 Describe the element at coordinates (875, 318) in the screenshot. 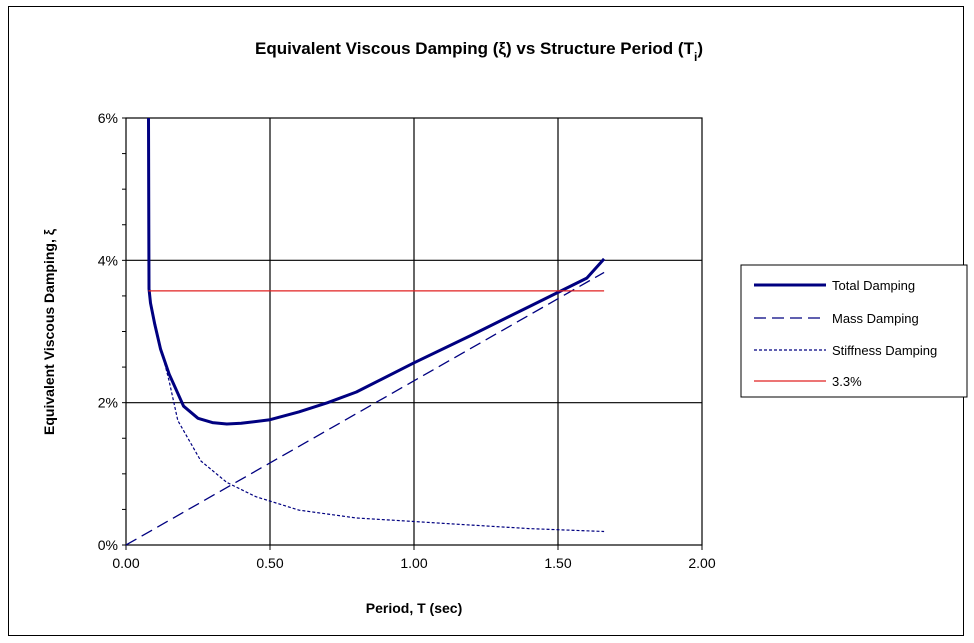

I see `legend-label-mass-damping: Mass Damping` at that location.